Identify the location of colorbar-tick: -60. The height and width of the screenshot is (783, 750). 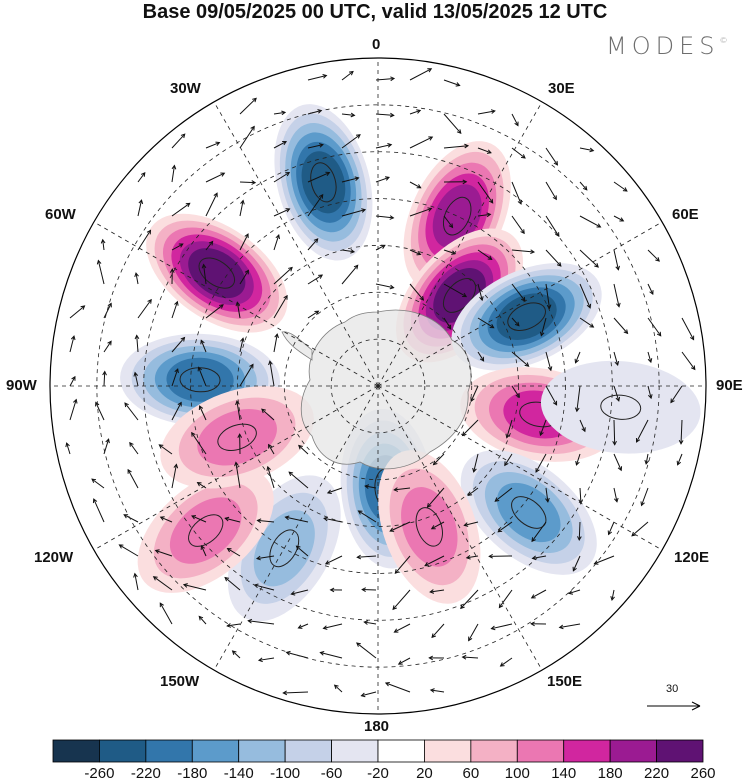
(331, 773).